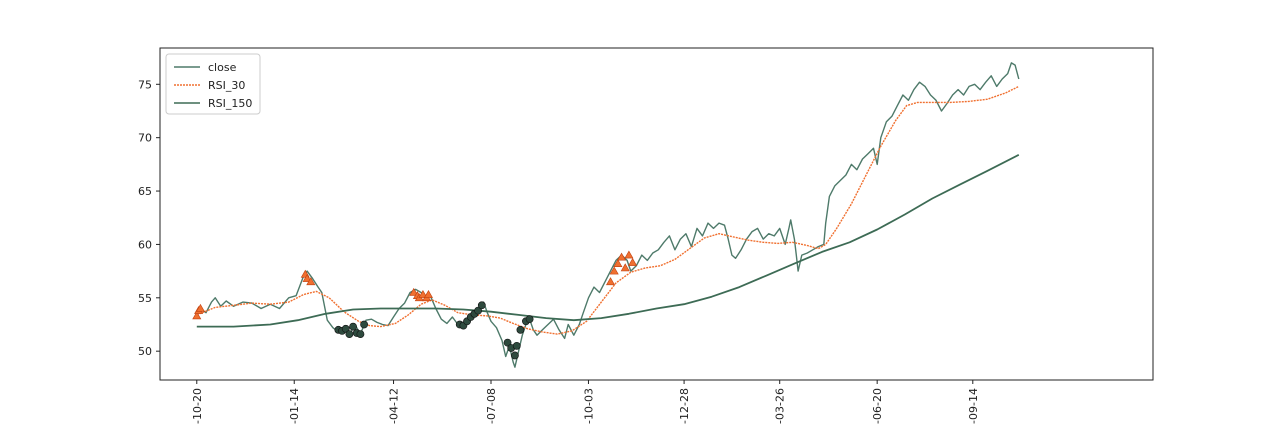 The height and width of the screenshot is (426, 1280). What do you see at coordinates (294, 406) in the screenshot?
I see `x-tick-label: -01-14` at bounding box center [294, 406].